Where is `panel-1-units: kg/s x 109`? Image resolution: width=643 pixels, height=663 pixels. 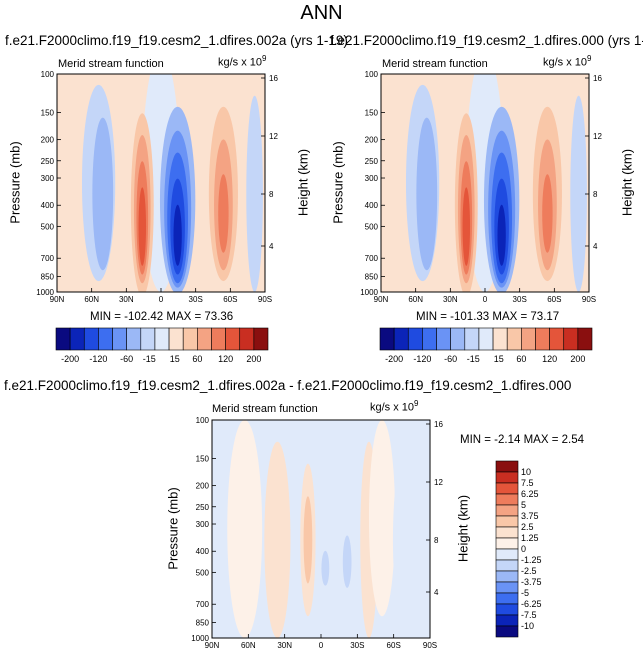
panel-1-units: kg/s x 109 is located at coordinates (242, 61).